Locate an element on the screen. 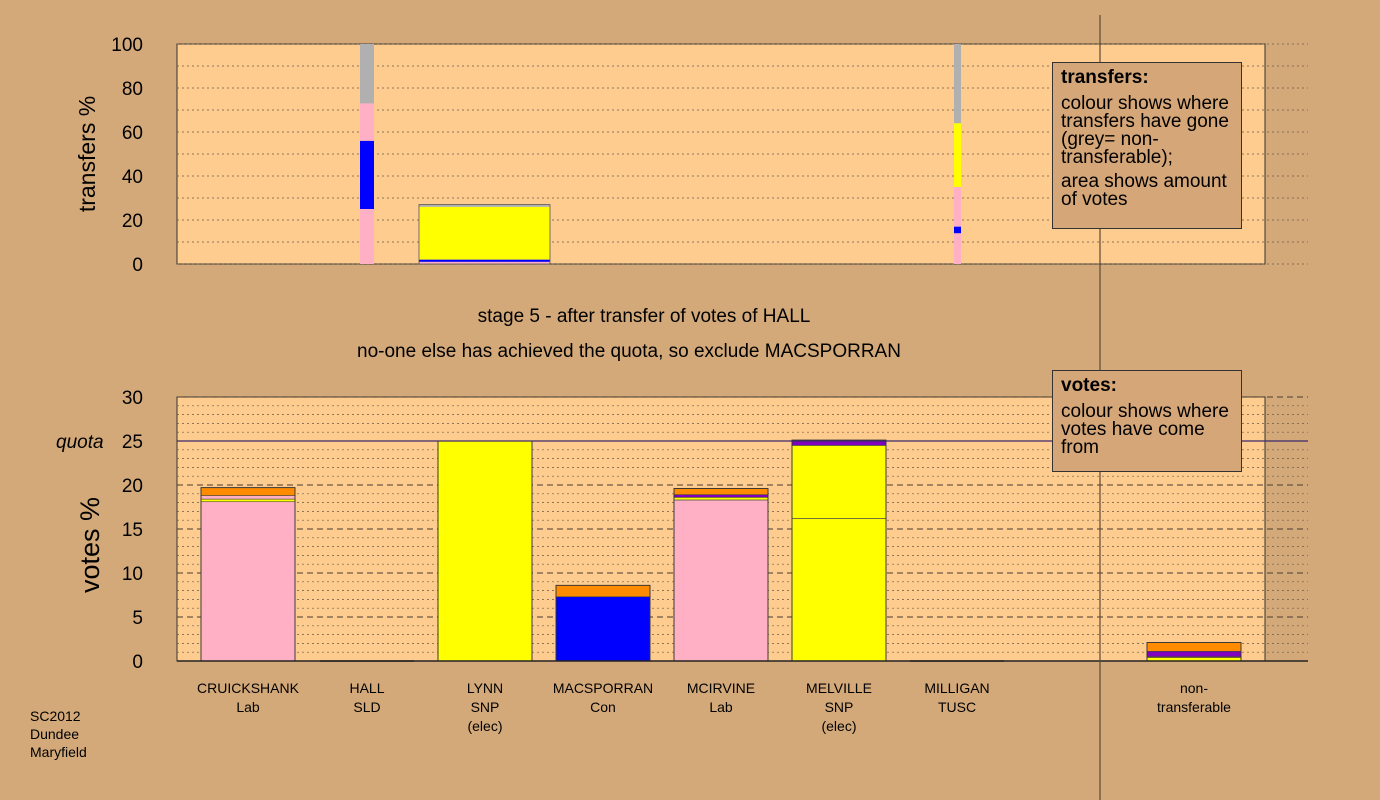 The width and height of the screenshot is (1380, 800). candidate-name: HALL is located at coordinates (367, 688).